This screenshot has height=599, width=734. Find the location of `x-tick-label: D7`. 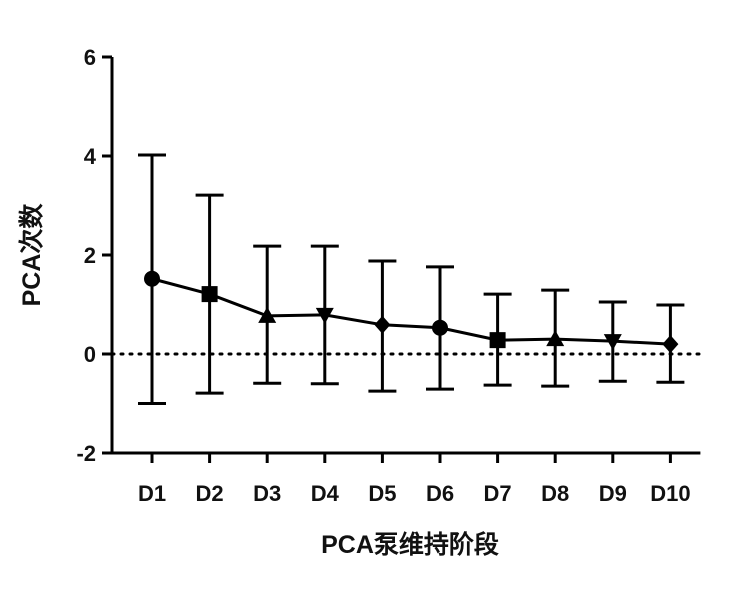

x-tick-label: D7 is located at coordinates (498, 493).